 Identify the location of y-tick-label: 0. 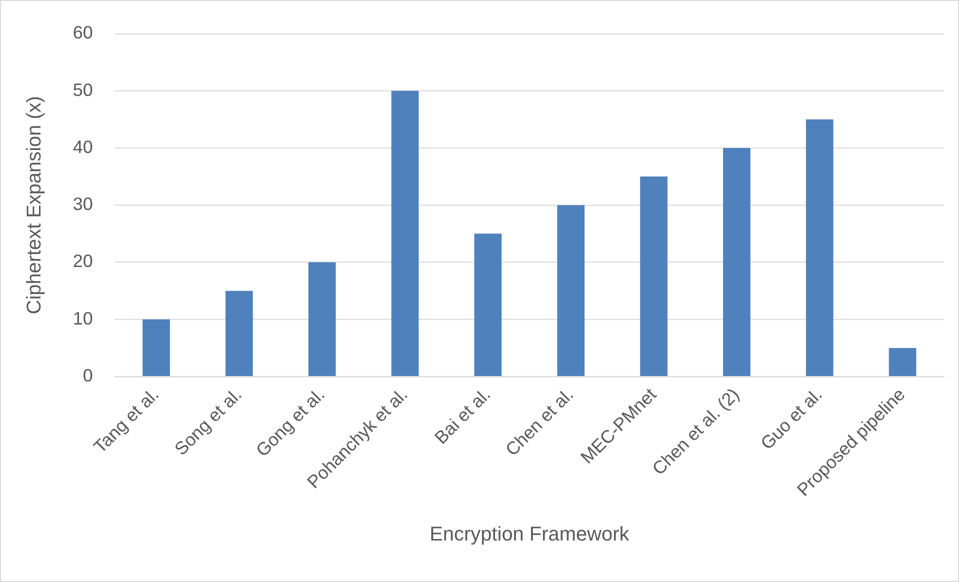
(87, 375).